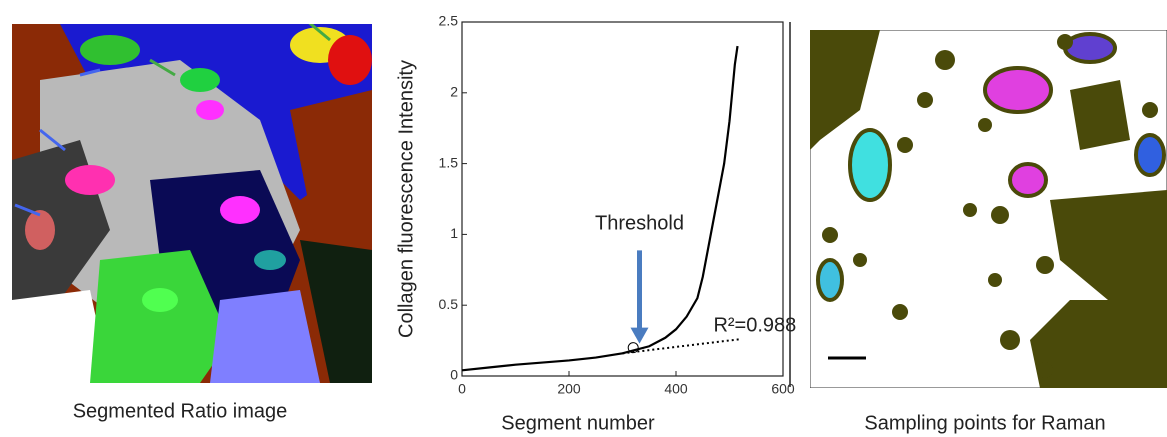 This screenshot has height=437, width=1167. I want to click on threshold-arrowhead, so click(639, 335).